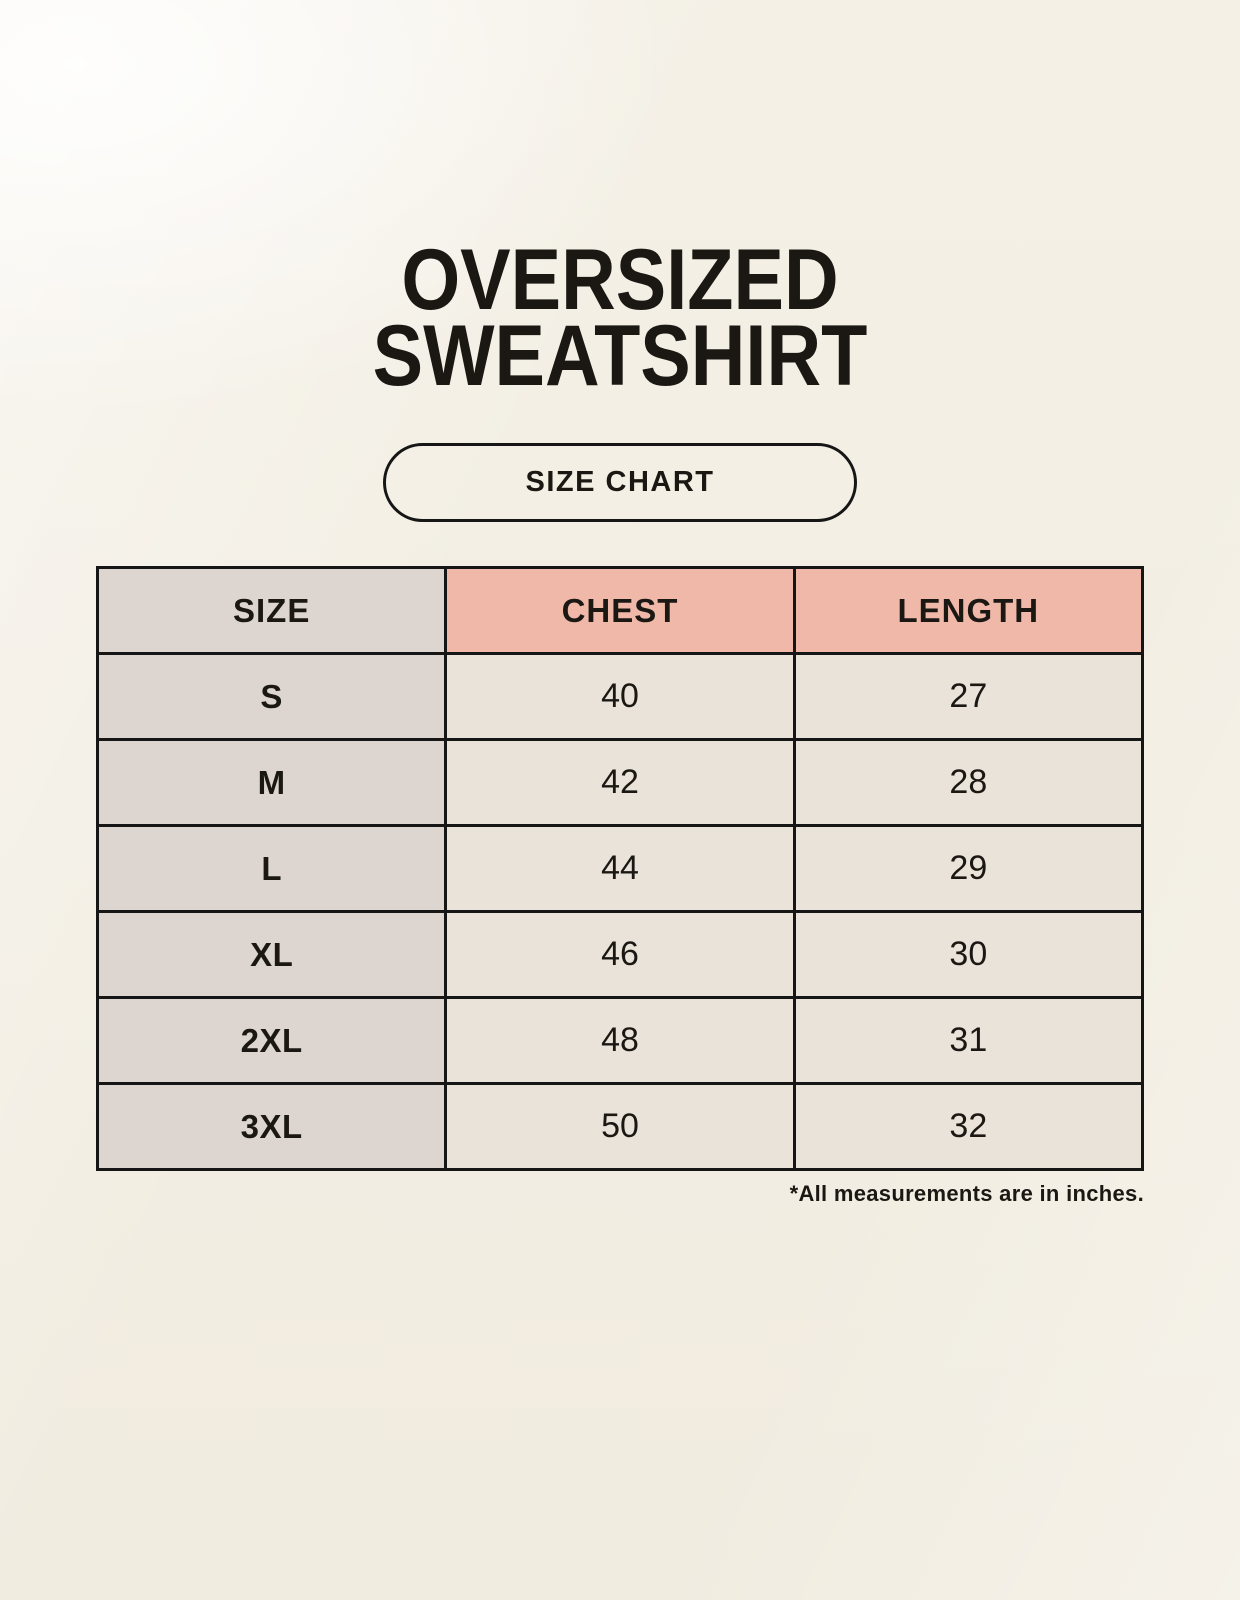 The image size is (1240, 1600). I want to click on table-row: S 40 27, so click(620, 696).